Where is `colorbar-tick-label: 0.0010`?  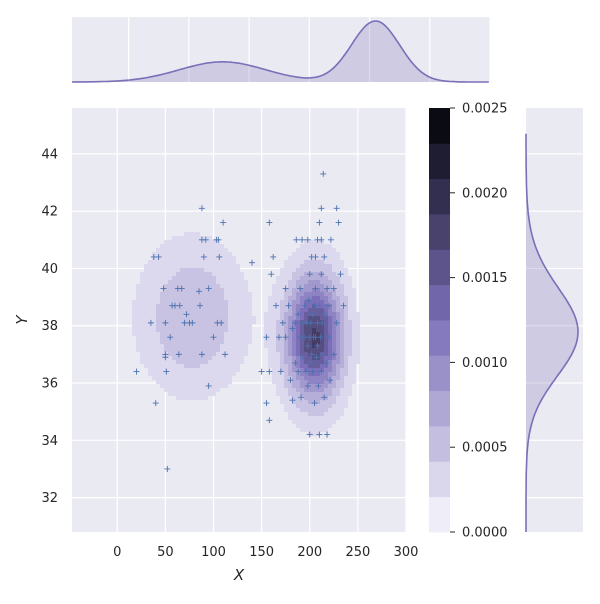 colorbar-tick-label: 0.0010 is located at coordinates (485, 363).